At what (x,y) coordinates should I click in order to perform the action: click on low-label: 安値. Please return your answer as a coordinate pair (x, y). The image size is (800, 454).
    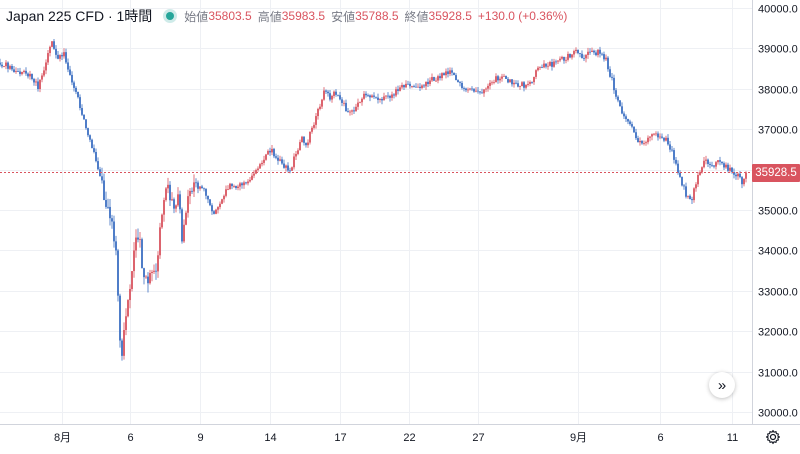
    Looking at the image, I should click on (343, 16).